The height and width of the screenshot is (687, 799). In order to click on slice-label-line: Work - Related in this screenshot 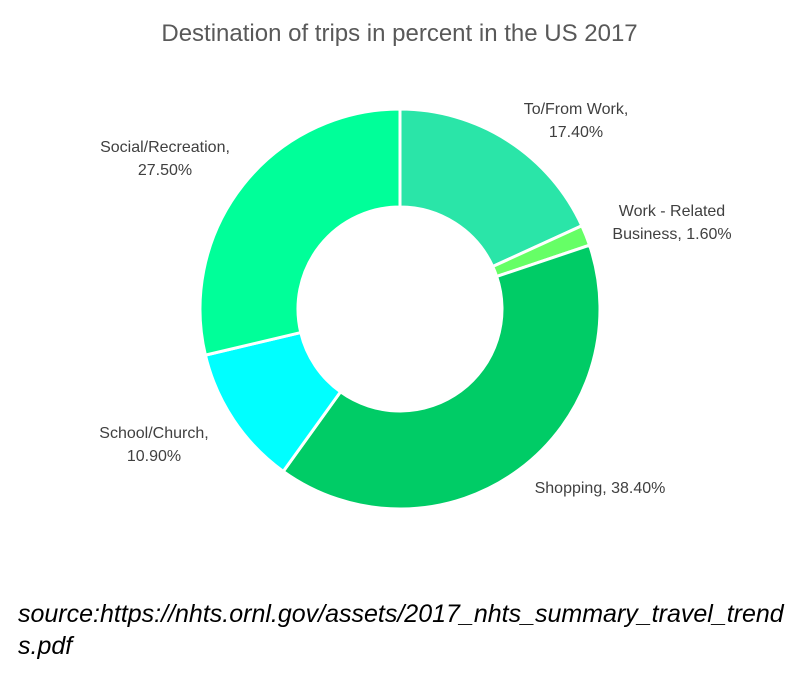, I will do `click(672, 211)`.